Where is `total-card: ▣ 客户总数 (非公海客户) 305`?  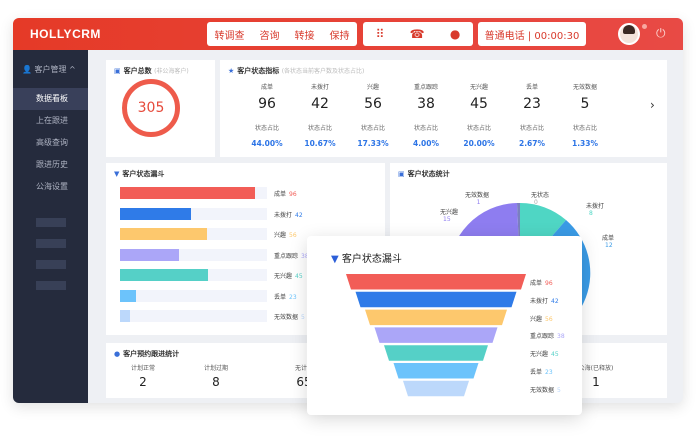 total-card: ▣ 客户总数 (非公海客户) 305 is located at coordinates (160, 108).